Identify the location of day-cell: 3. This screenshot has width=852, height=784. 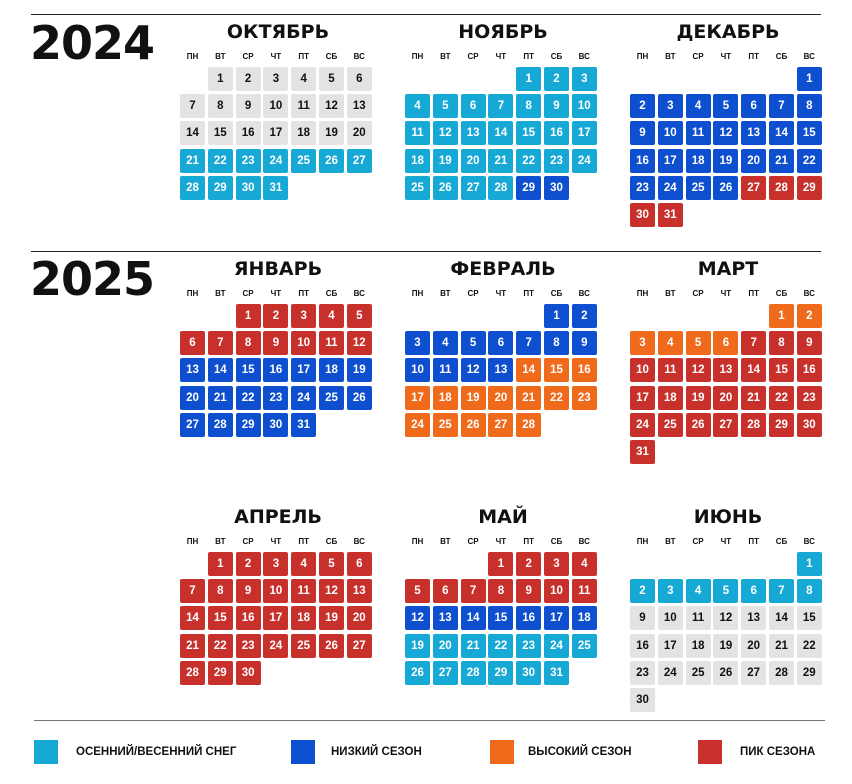
(304, 316).